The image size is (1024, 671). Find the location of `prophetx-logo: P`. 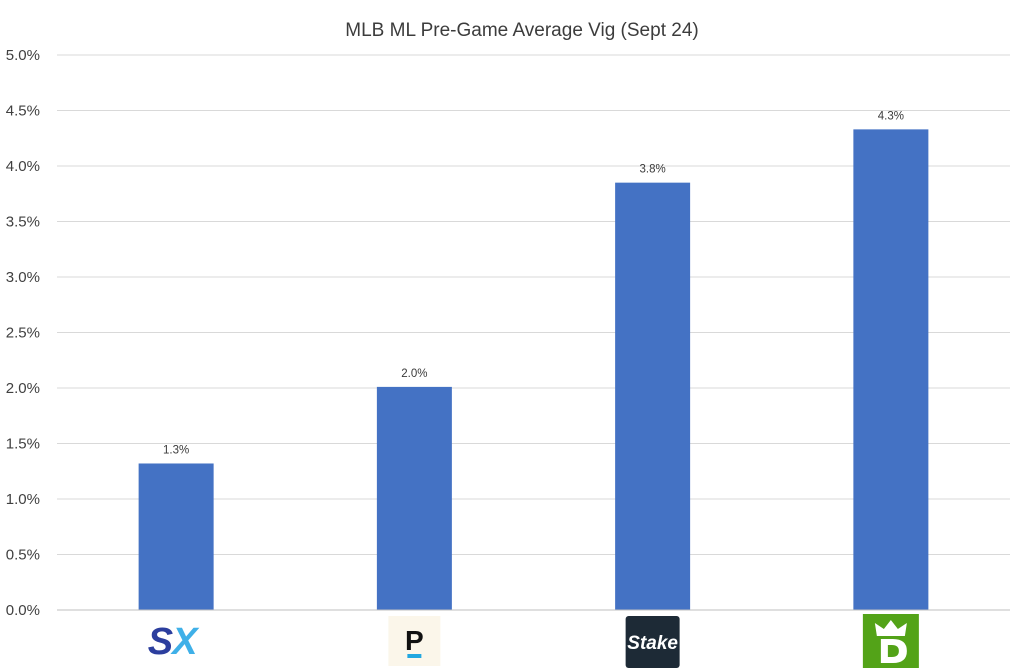

prophetx-logo: P is located at coordinates (414, 641).